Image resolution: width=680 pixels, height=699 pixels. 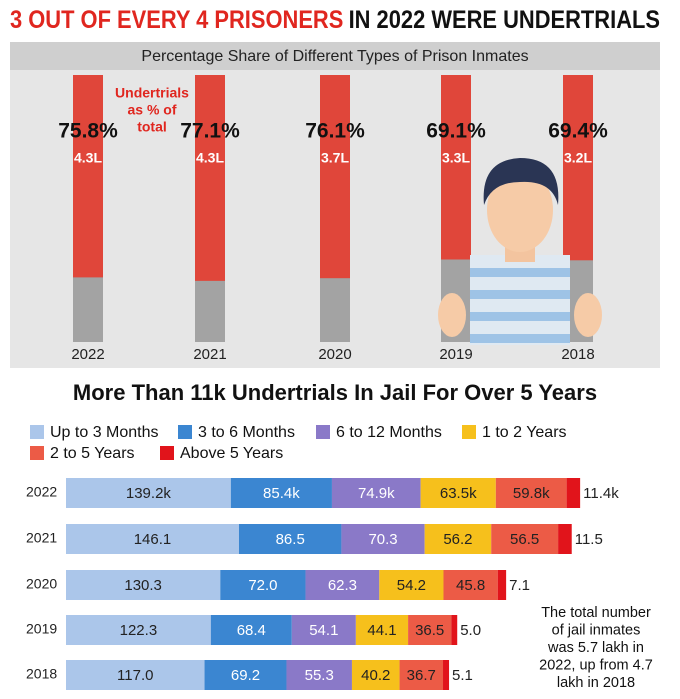 I want to click on value-label: 11.4k, so click(x=601, y=493).